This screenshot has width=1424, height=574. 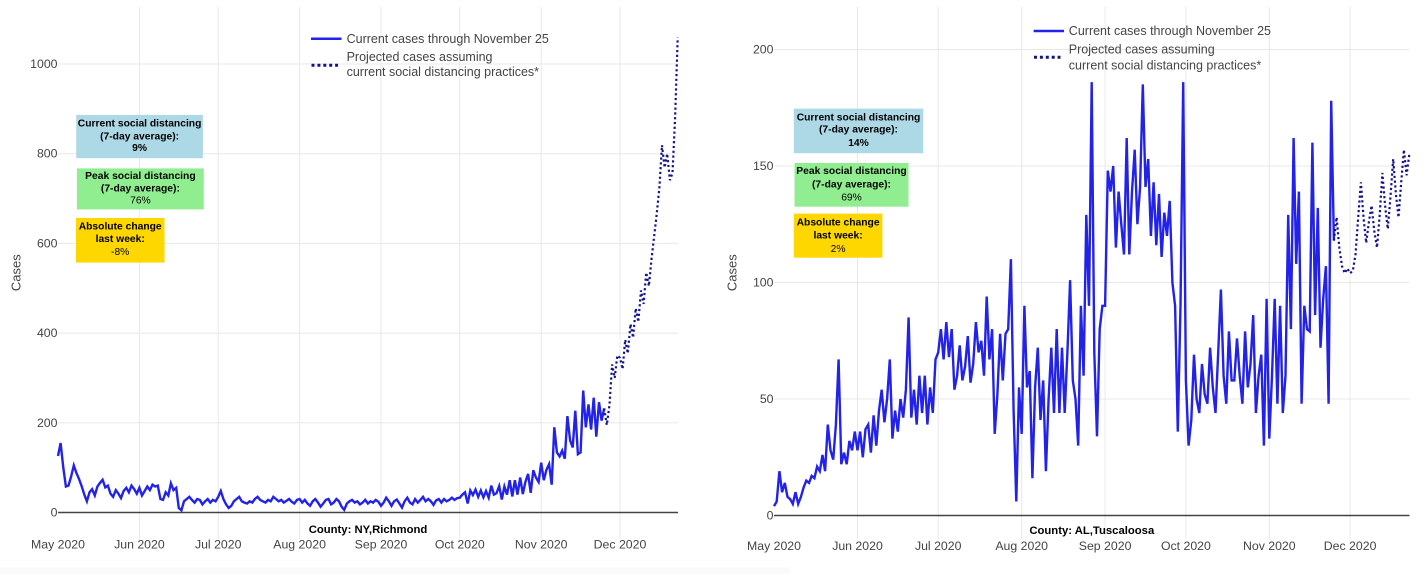 What do you see at coordinates (767, 399) in the screenshot?
I see `svg-text: 50` at bounding box center [767, 399].